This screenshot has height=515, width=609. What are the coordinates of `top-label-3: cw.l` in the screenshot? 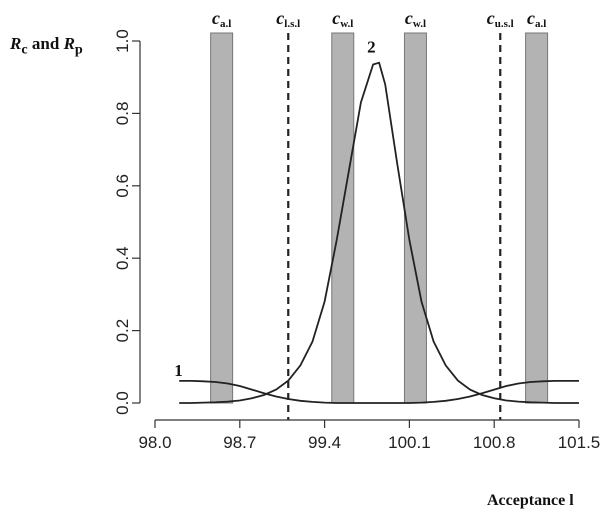 It's located at (342, 19).